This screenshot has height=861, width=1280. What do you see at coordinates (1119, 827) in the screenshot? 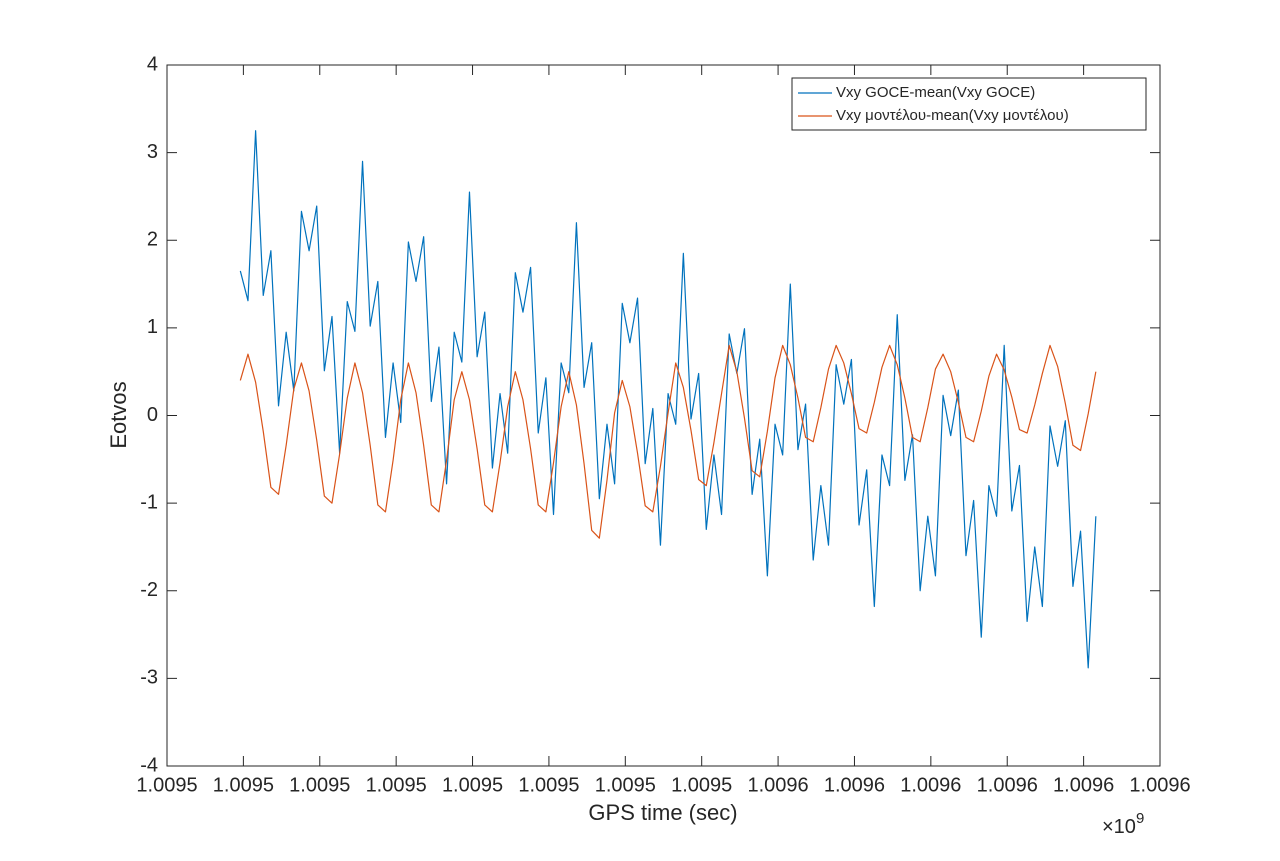
I see `x-multiplier-base: ×10` at bounding box center [1119, 827].